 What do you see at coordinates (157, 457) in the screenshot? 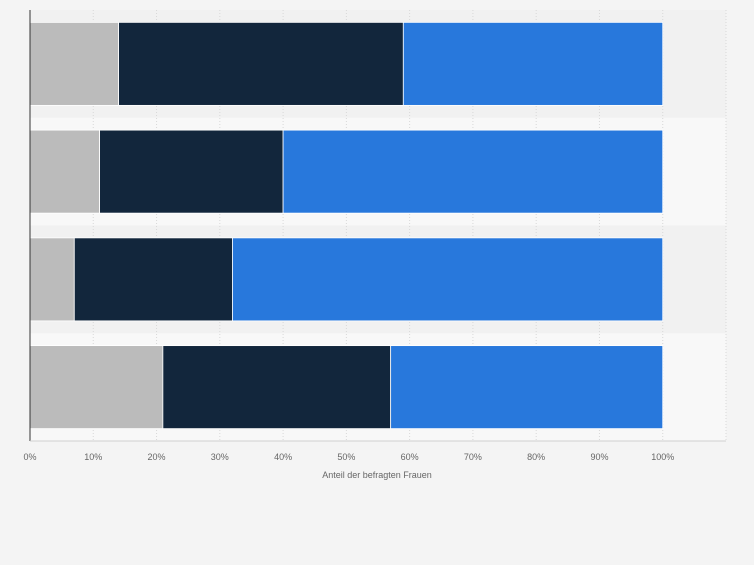
I see `x-tick-label: 20%` at bounding box center [157, 457].